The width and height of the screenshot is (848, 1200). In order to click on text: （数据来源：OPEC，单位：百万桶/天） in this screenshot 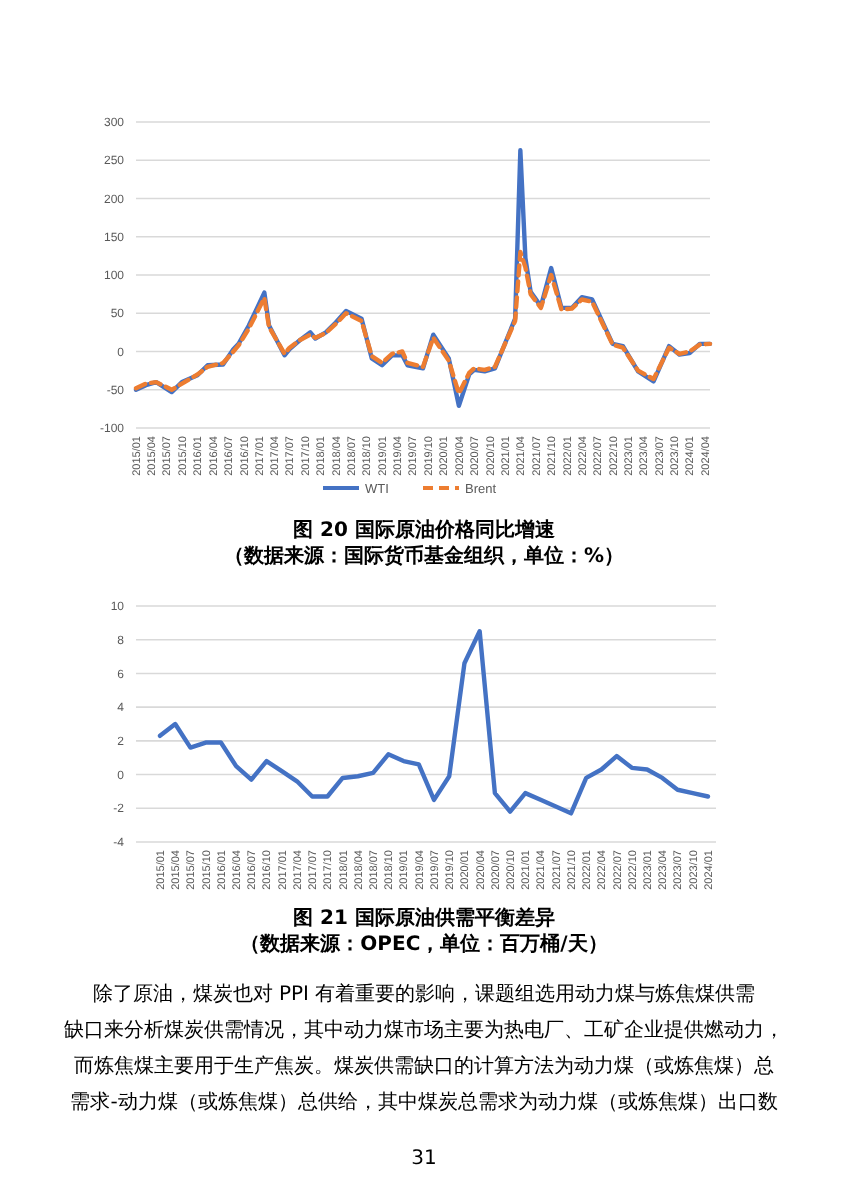, I will do `click(424, 944)`.